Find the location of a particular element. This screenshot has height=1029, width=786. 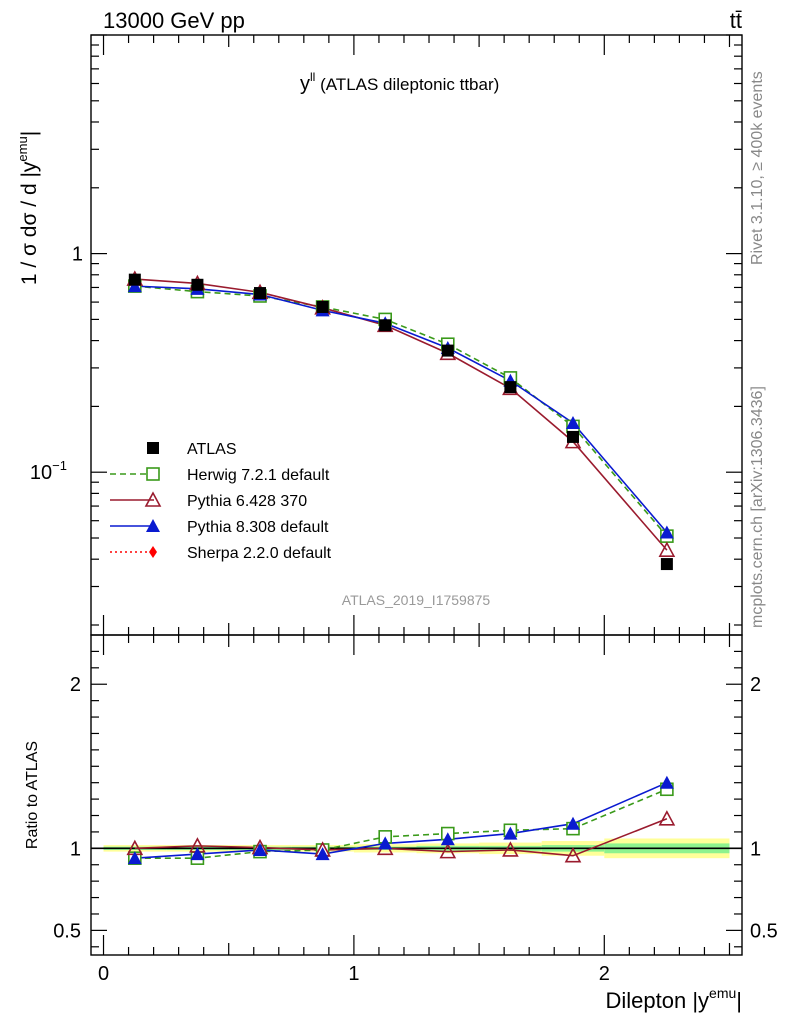

x-tick-label: 0 is located at coordinates (103, 974).